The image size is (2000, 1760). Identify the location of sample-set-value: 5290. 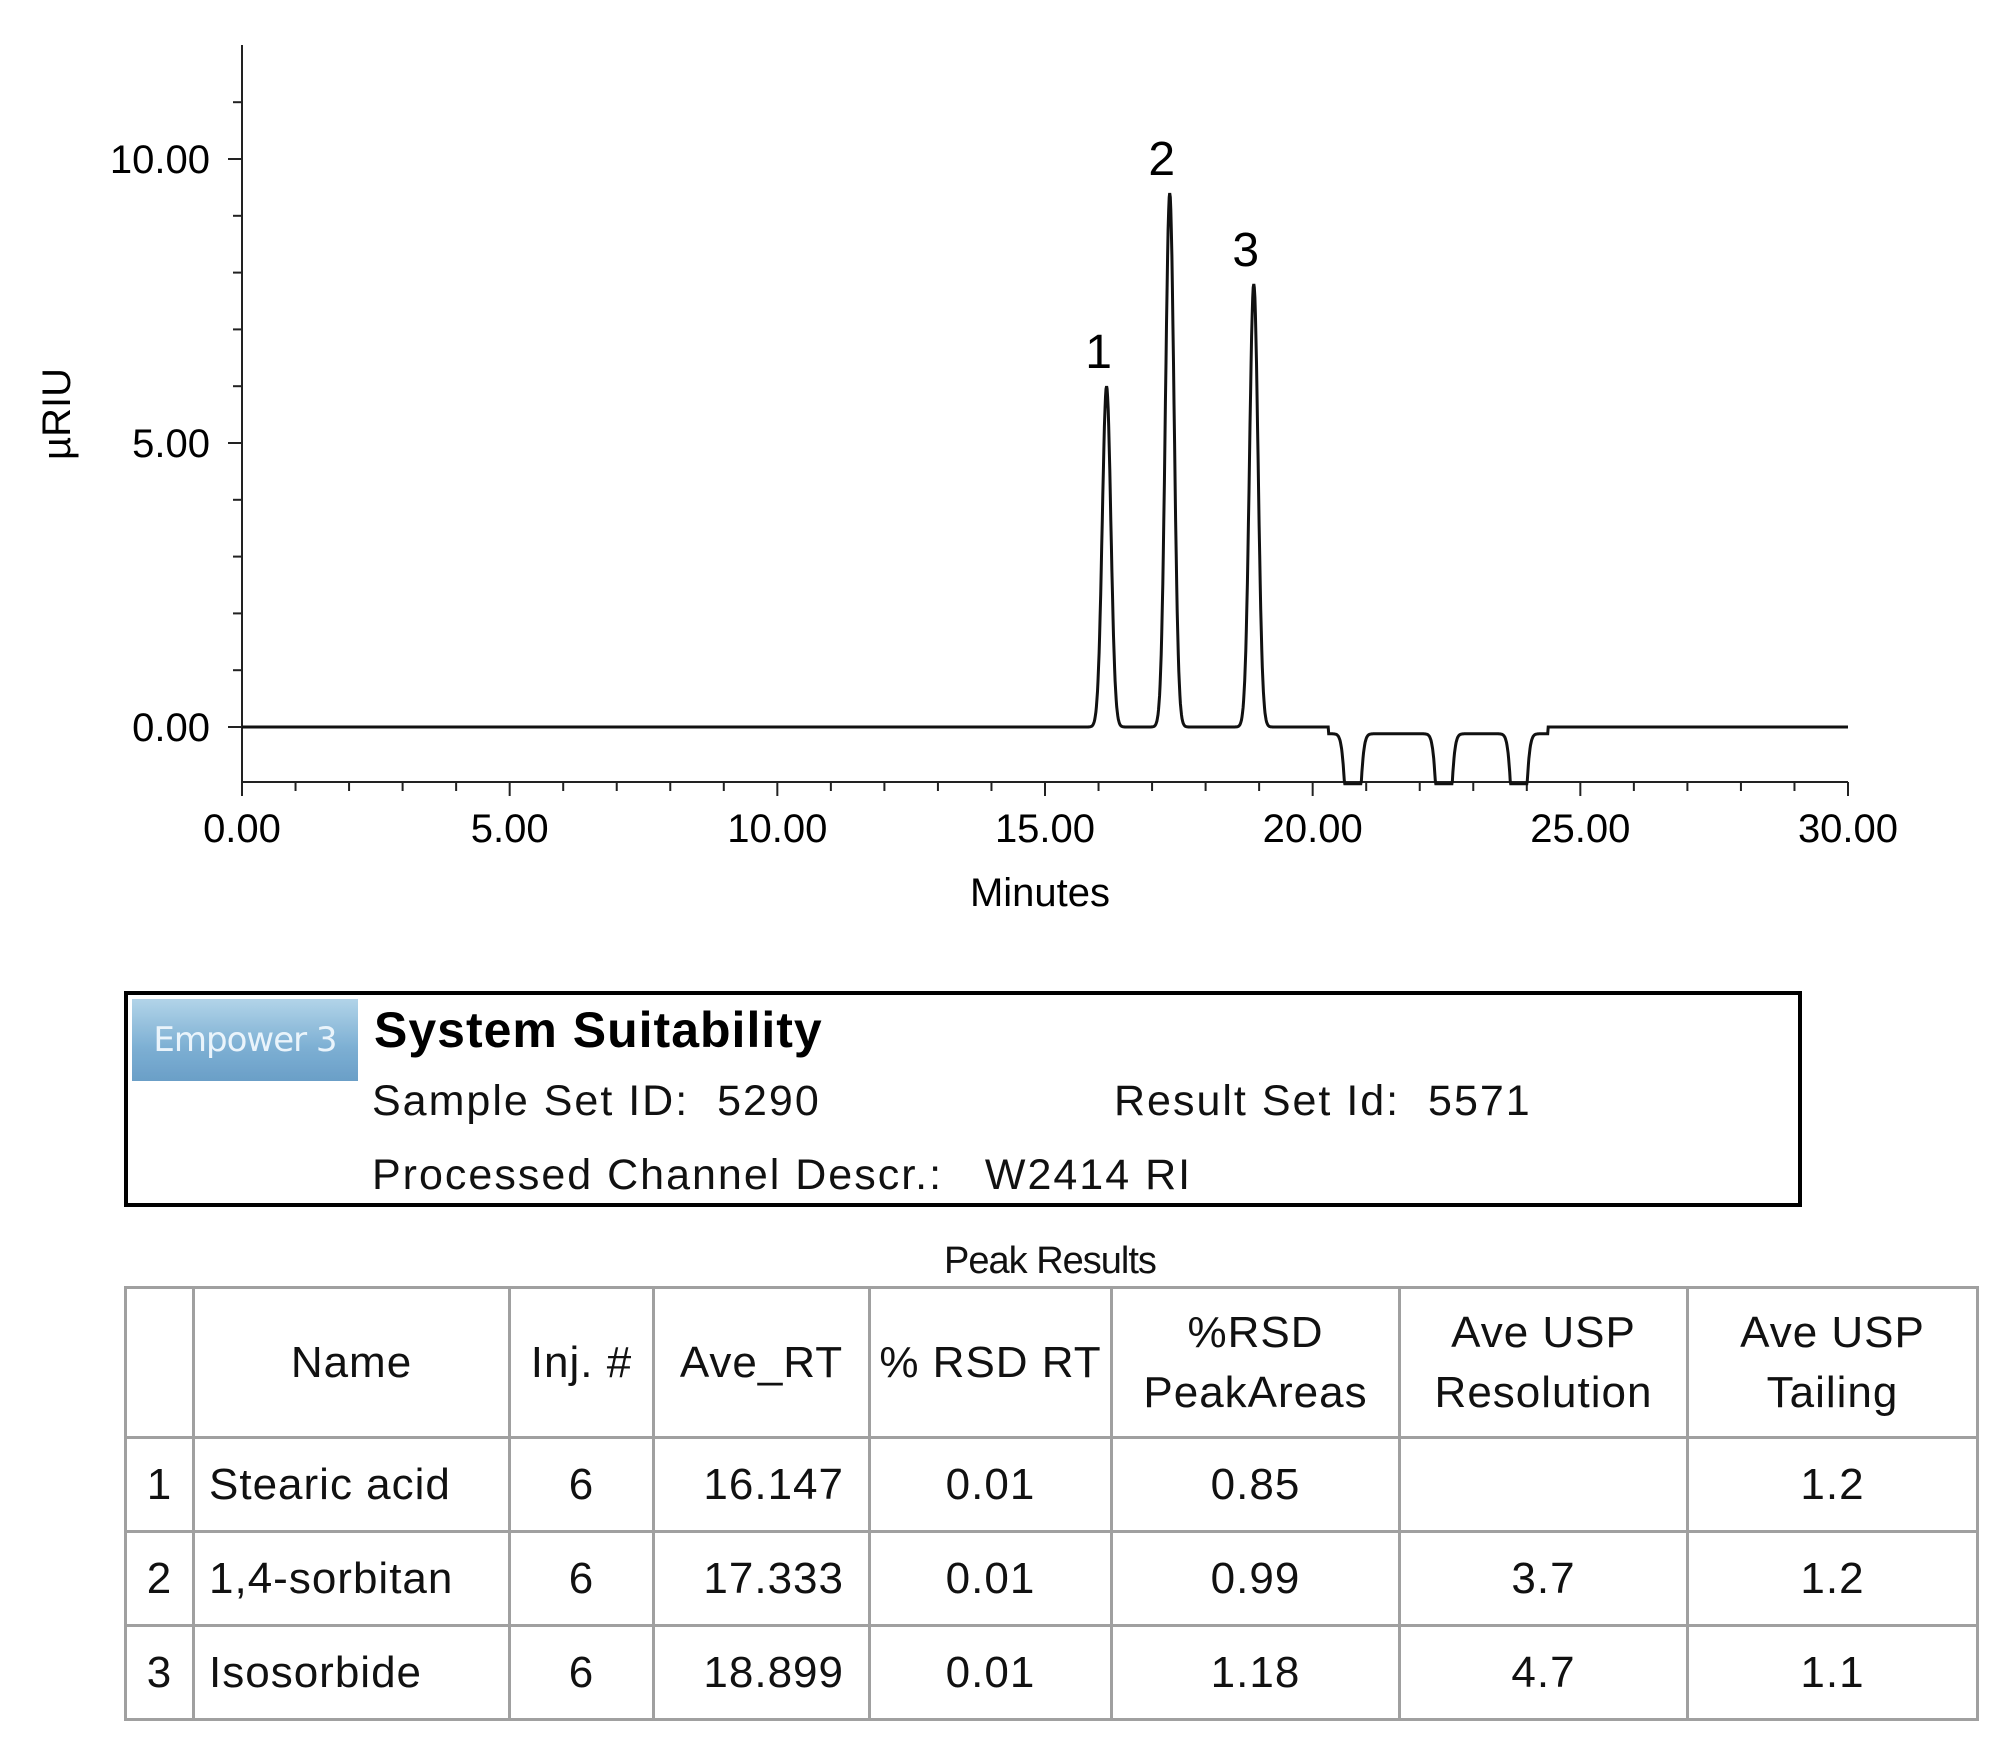
(769, 1101).